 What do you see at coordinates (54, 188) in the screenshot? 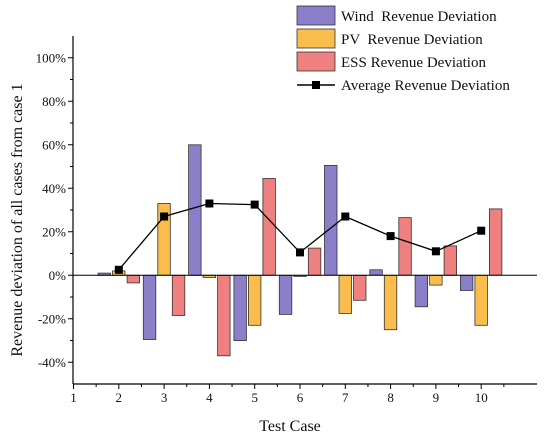
I see `y-tick-label: 40%` at bounding box center [54, 188].